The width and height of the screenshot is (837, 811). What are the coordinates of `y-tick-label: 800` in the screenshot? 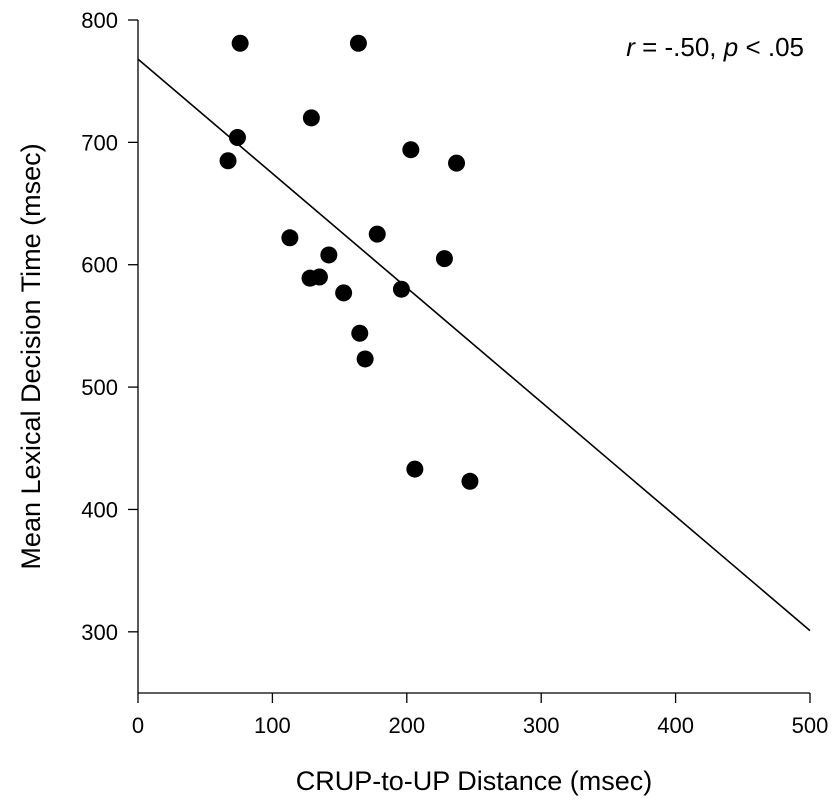 It's located at (99, 20).